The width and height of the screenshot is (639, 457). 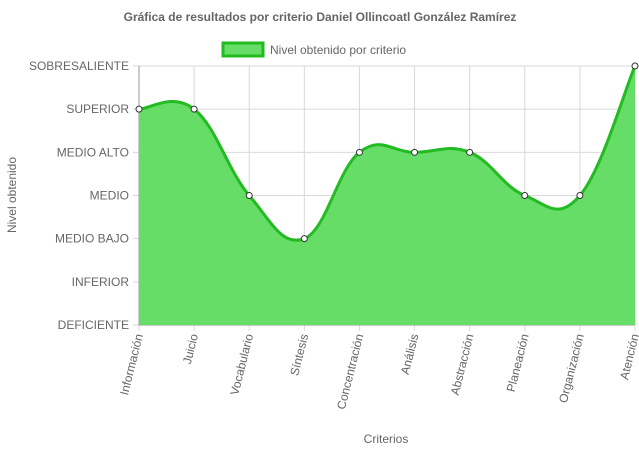 What do you see at coordinates (350, 371) in the screenshot?
I see `x-tick-label: Concentración` at bounding box center [350, 371].